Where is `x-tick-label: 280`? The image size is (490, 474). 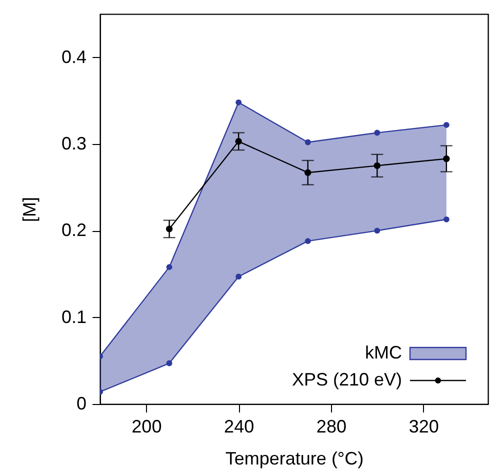 x-tick-label: 280 is located at coordinates (331, 426).